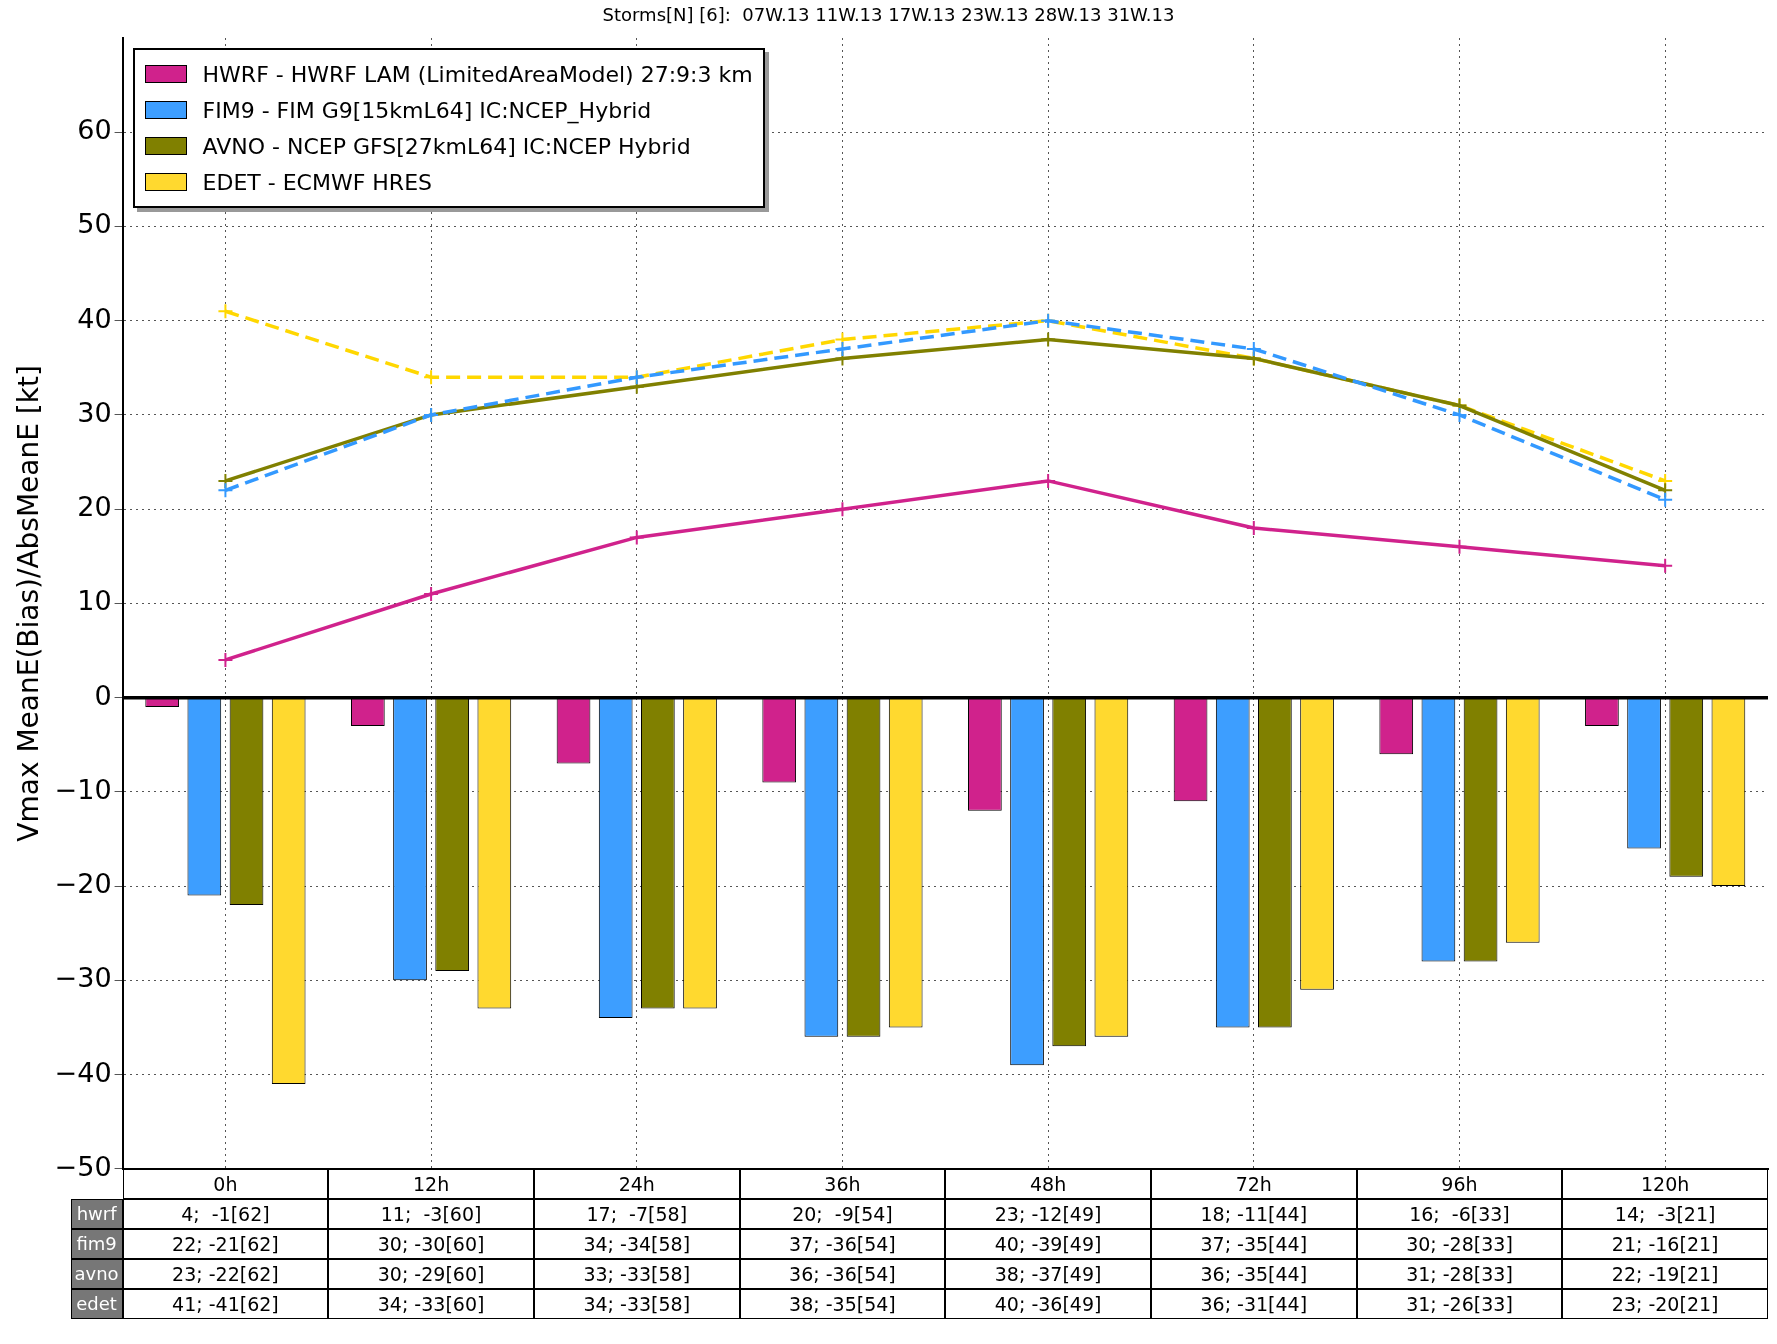  I want to click on data-label: 21; -16[21], so click(1665, 1243).